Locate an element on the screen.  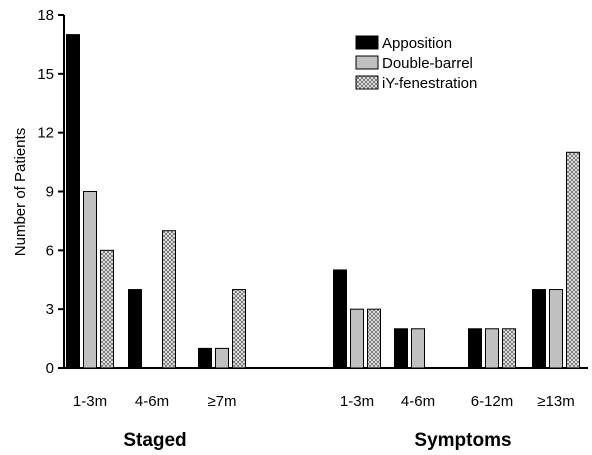
y-tick-label: 15 is located at coordinates (45, 74).